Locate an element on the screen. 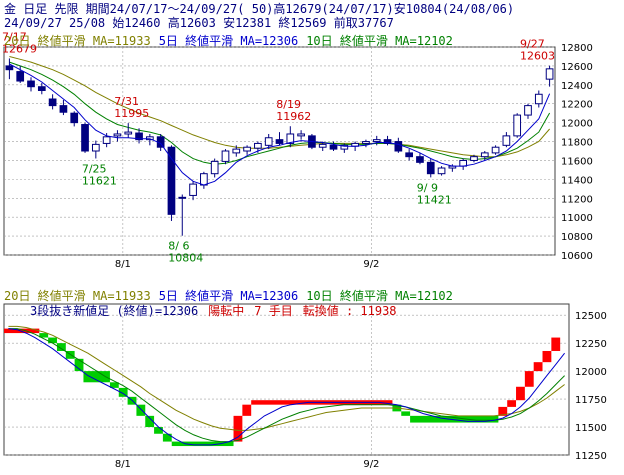 This screenshot has height=475, width=624. annotation-value-6: 11421 is located at coordinates (434, 199).